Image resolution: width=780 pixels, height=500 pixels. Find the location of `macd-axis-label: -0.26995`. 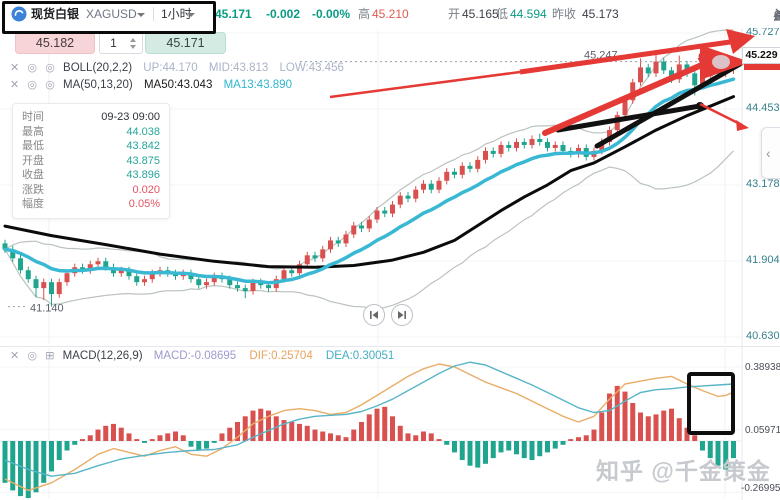

macd-axis-label: -0.26995 is located at coordinates (760, 488).